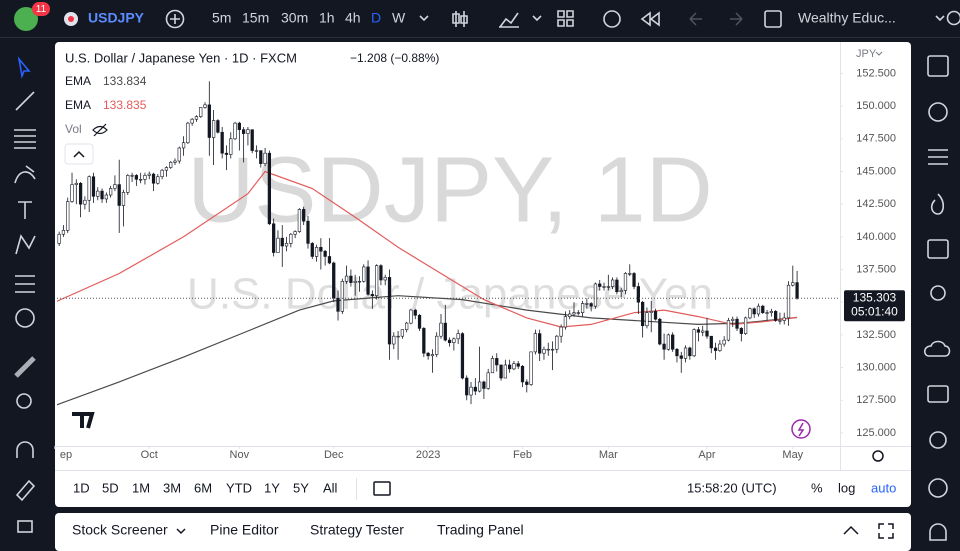 The image size is (960, 551). Describe the element at coordinates (938, 66) in the screenshot. I see `watchlist` at that location.